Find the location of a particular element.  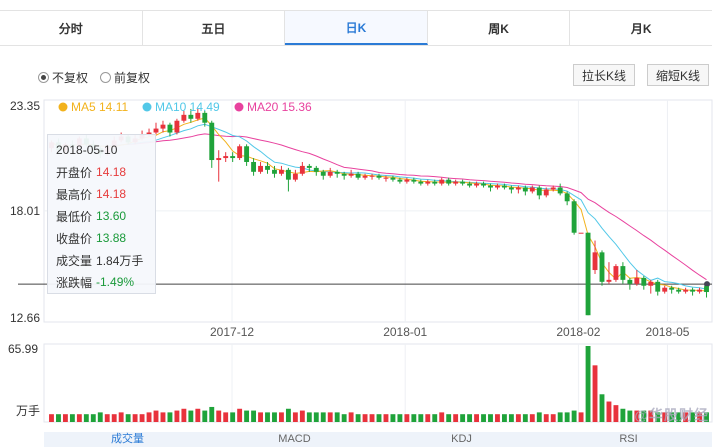

tooltip-close-label: 收盘价 is located at coordinates (74, 238).